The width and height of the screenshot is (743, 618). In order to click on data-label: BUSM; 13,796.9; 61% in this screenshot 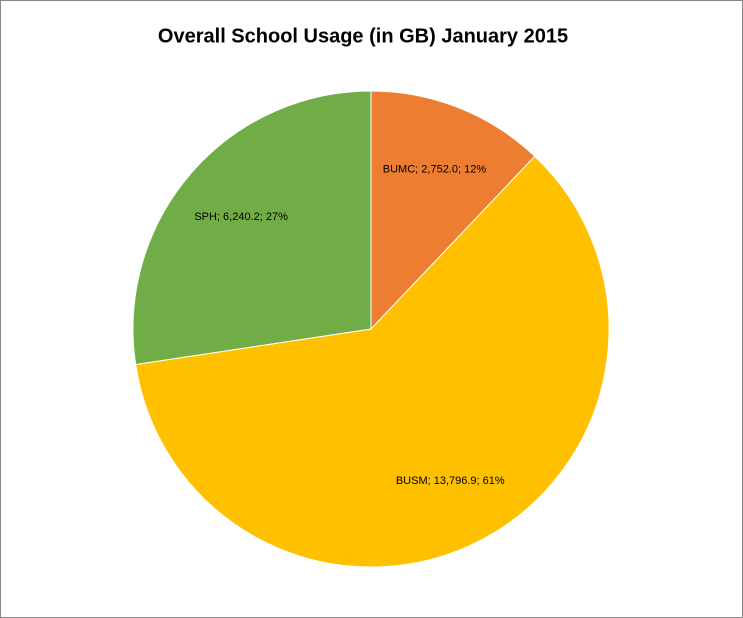, I will do `click(450, 481)`.